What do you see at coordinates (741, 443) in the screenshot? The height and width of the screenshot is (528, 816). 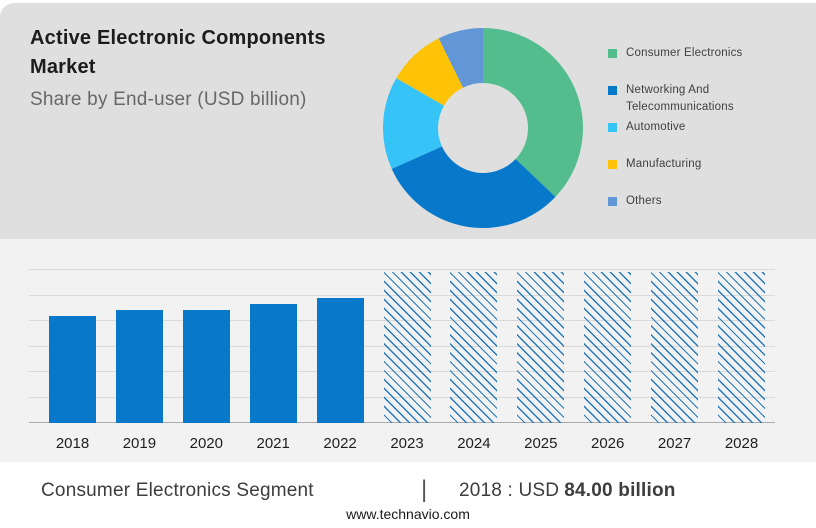 I see `x-tick-label-2028: 2028` at bounding box center [741, 443].